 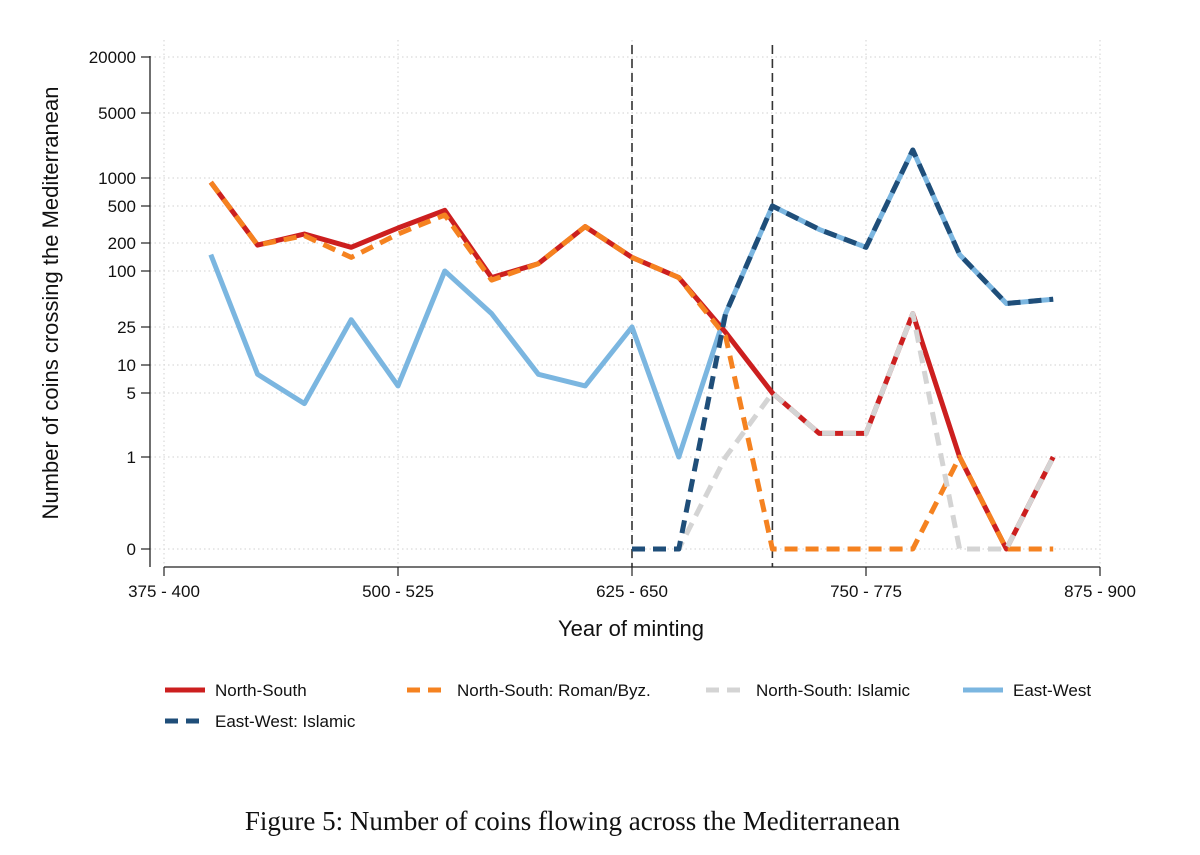 I want to click on legend-label: North-South, so click(x=261, y=690).